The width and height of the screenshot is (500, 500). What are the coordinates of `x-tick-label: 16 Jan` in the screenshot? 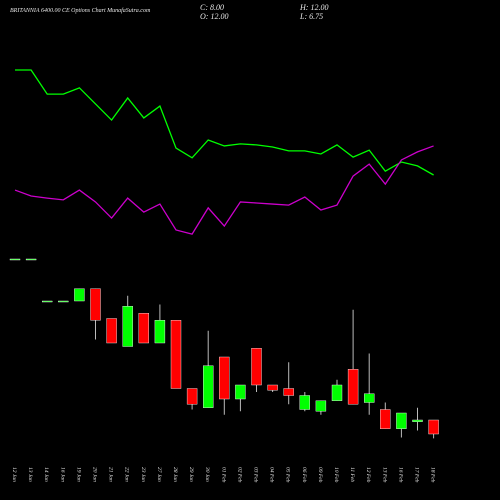 It's located at (62, 474).